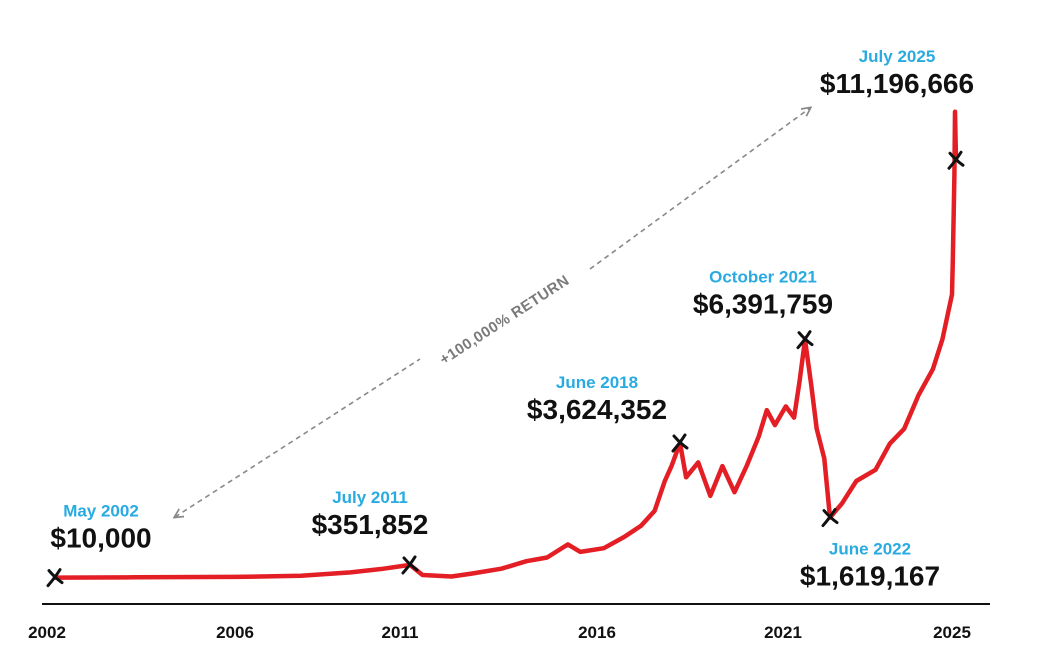  What do you see at coordinates (597, 632) in the screenshot?
I see `x-tick-label: 2016` at bounding box center [597, 632].